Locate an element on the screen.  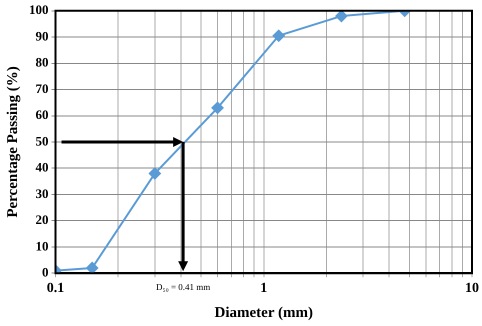
y-tick-label: 10 is located at coordinates (42, 246).